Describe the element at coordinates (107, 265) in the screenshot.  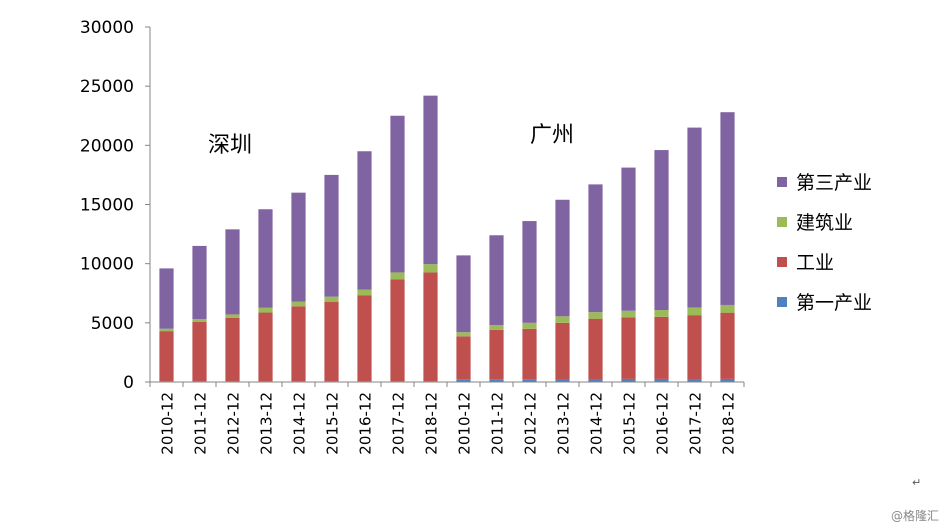
I see `y-tick-label: 10000` at that location.